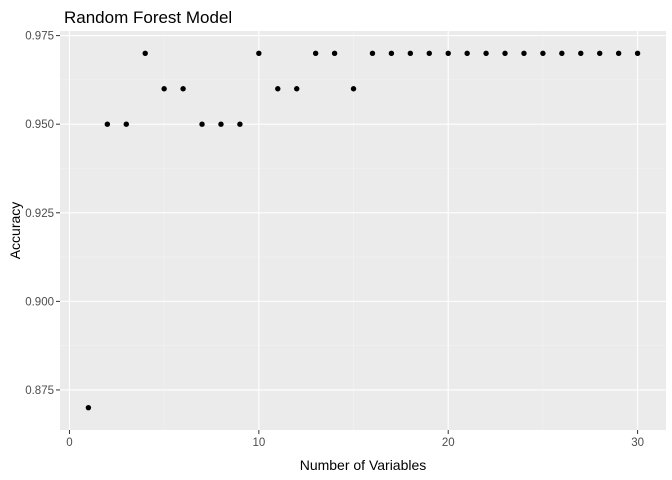 This screenshot has width=672, height=480. I want to click on y-tick-label: 0.875, so click(39, 391).